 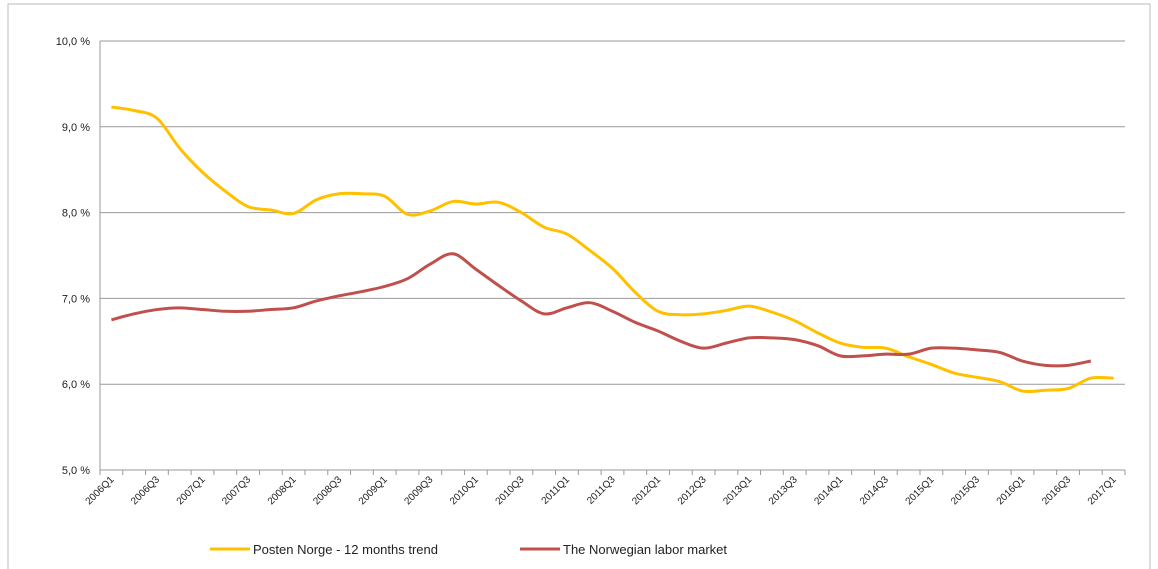 What do you see at coordinates (1102, 490) in the screenshot?
I see `x-tick-label: 2017Q1` at bounding box center [1102, 490].